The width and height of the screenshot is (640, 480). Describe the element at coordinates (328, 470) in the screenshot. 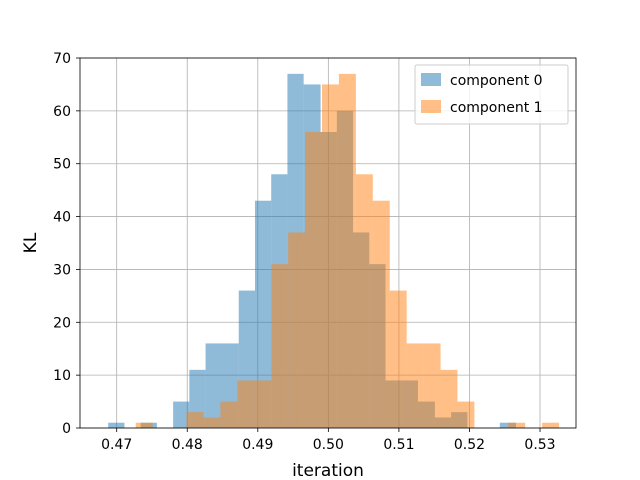

I see `x-axis-label: iteration` at that location.